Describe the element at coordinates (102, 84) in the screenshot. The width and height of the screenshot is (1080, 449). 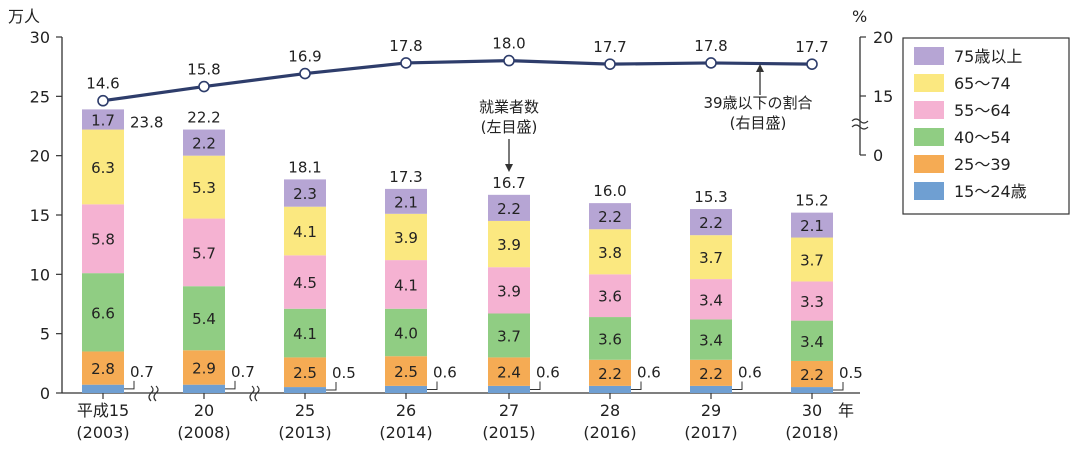
I see `ratio-value-label: 14.6` at that location.